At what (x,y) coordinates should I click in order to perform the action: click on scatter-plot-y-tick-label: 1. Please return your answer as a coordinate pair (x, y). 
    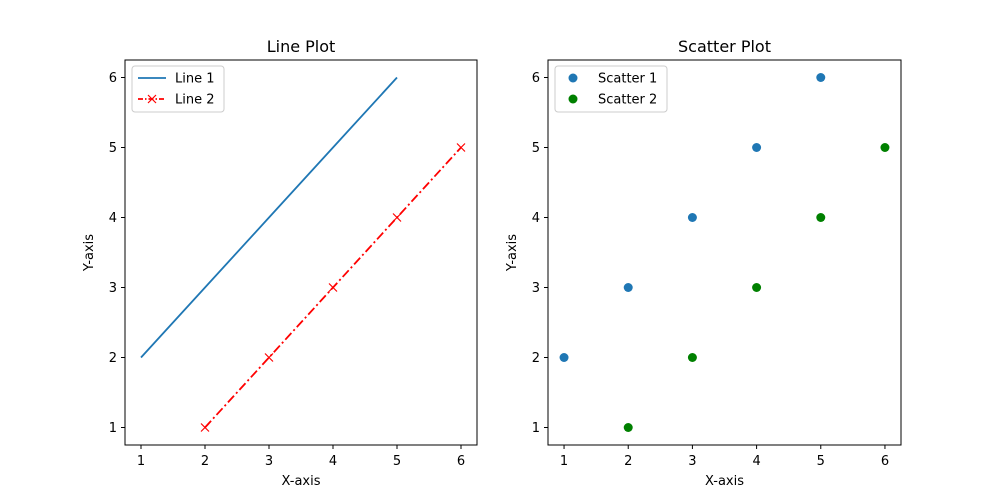
    Looking at the image, I should click on (536, 428).